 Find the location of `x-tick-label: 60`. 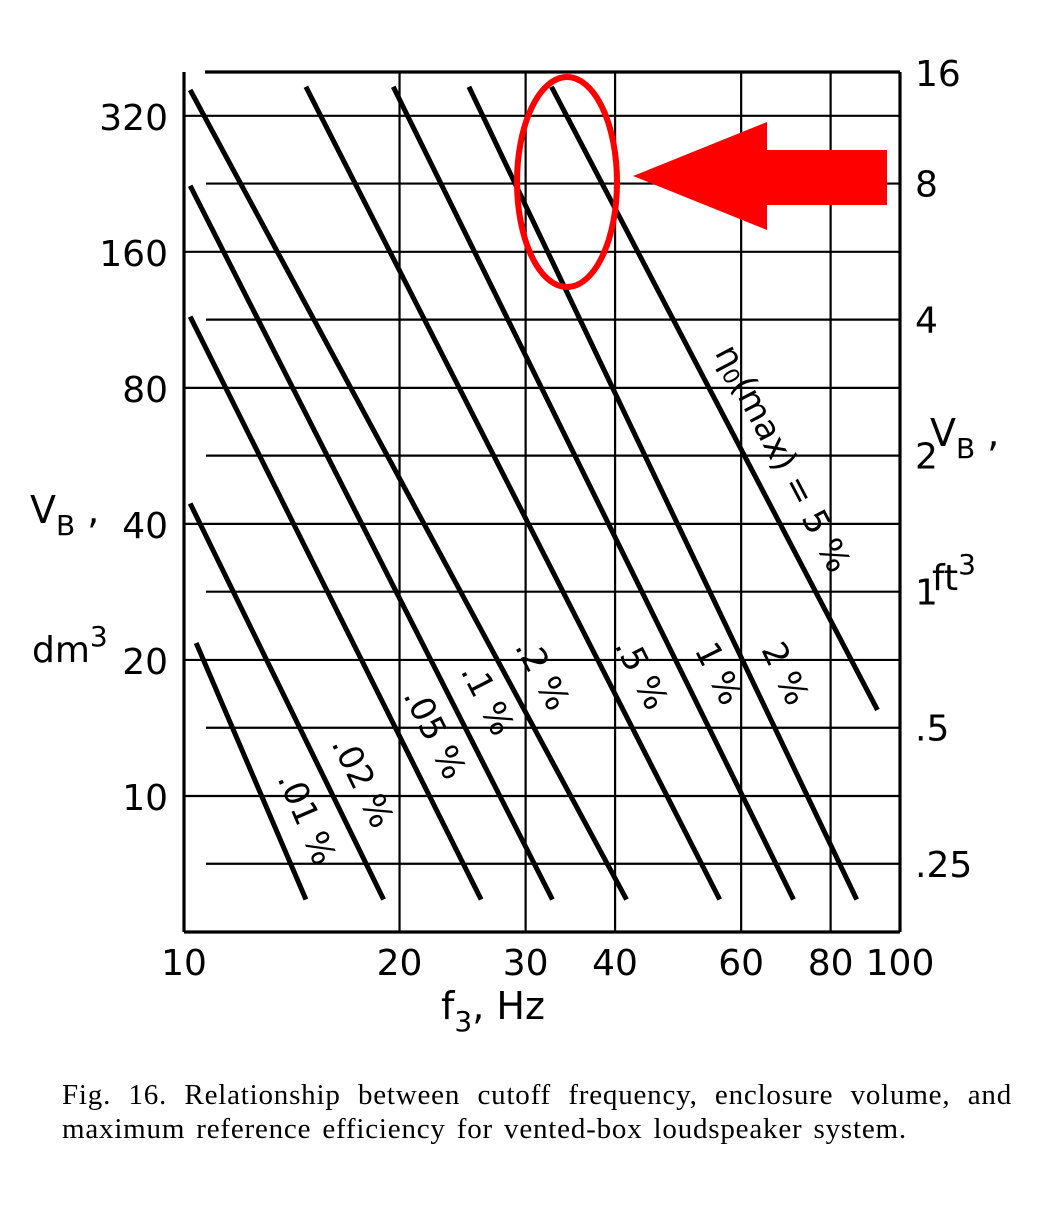

x-tick-label: 60 is located at coordinates (741, 963).